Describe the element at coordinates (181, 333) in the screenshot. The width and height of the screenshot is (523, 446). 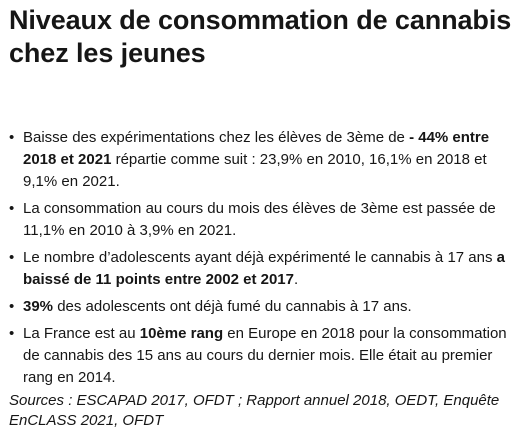
I see `bullet-bold-text: 10ème rang` at that location.